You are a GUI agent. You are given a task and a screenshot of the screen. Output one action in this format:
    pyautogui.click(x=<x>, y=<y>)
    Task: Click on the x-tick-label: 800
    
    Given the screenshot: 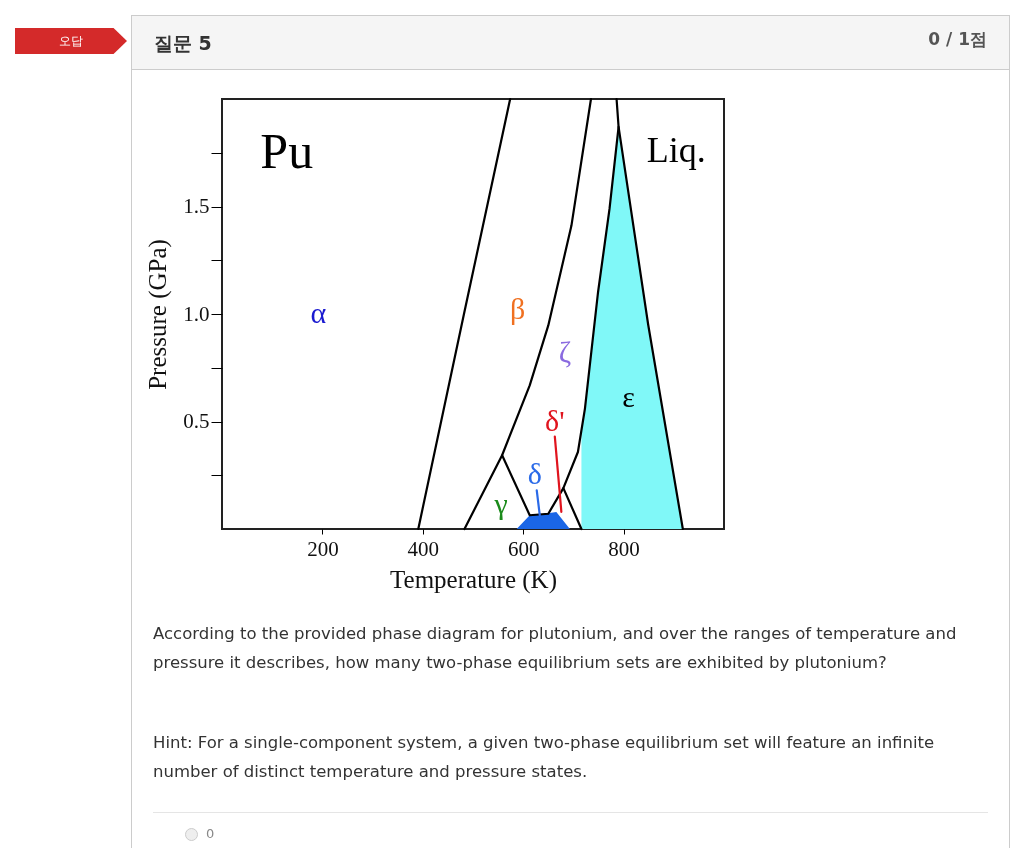 What is the action you would take?
    pyautogui.click(x=624, y=548)
    